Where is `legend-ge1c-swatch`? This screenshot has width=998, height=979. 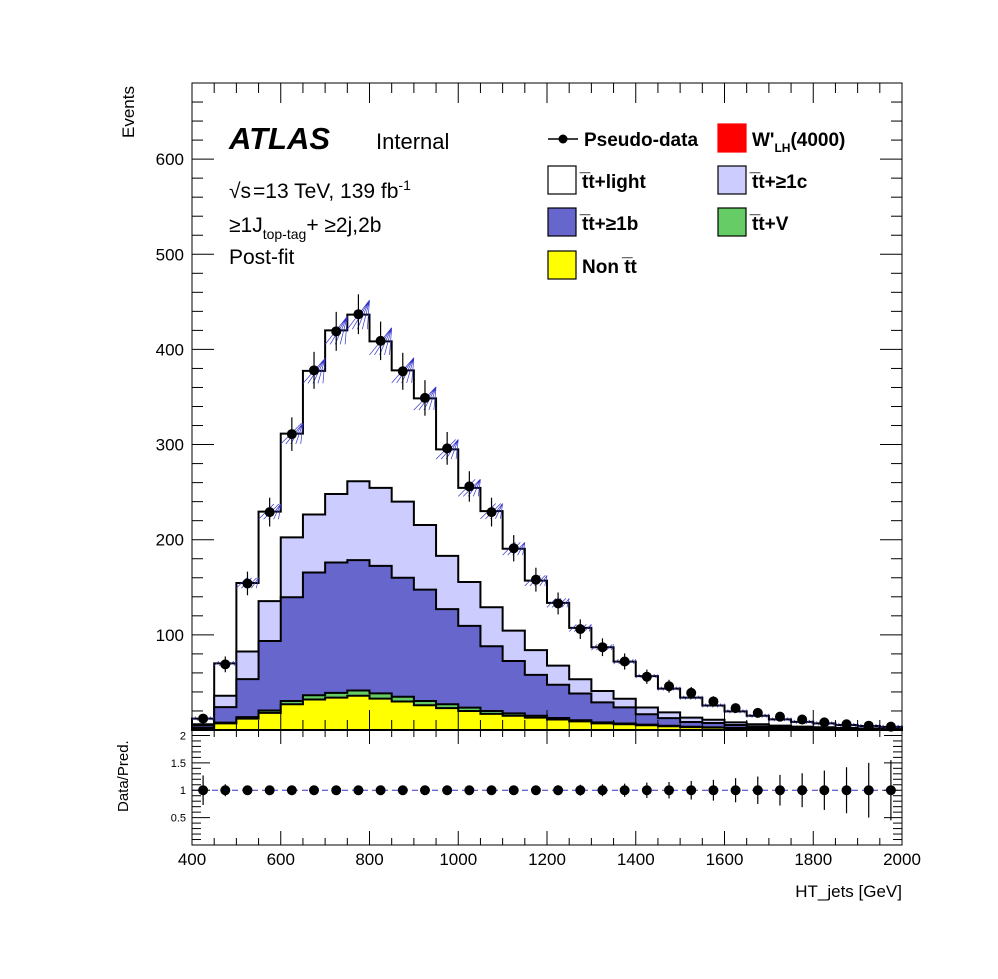
legend-ge1c-swatch is located at coordinates (732, 180).